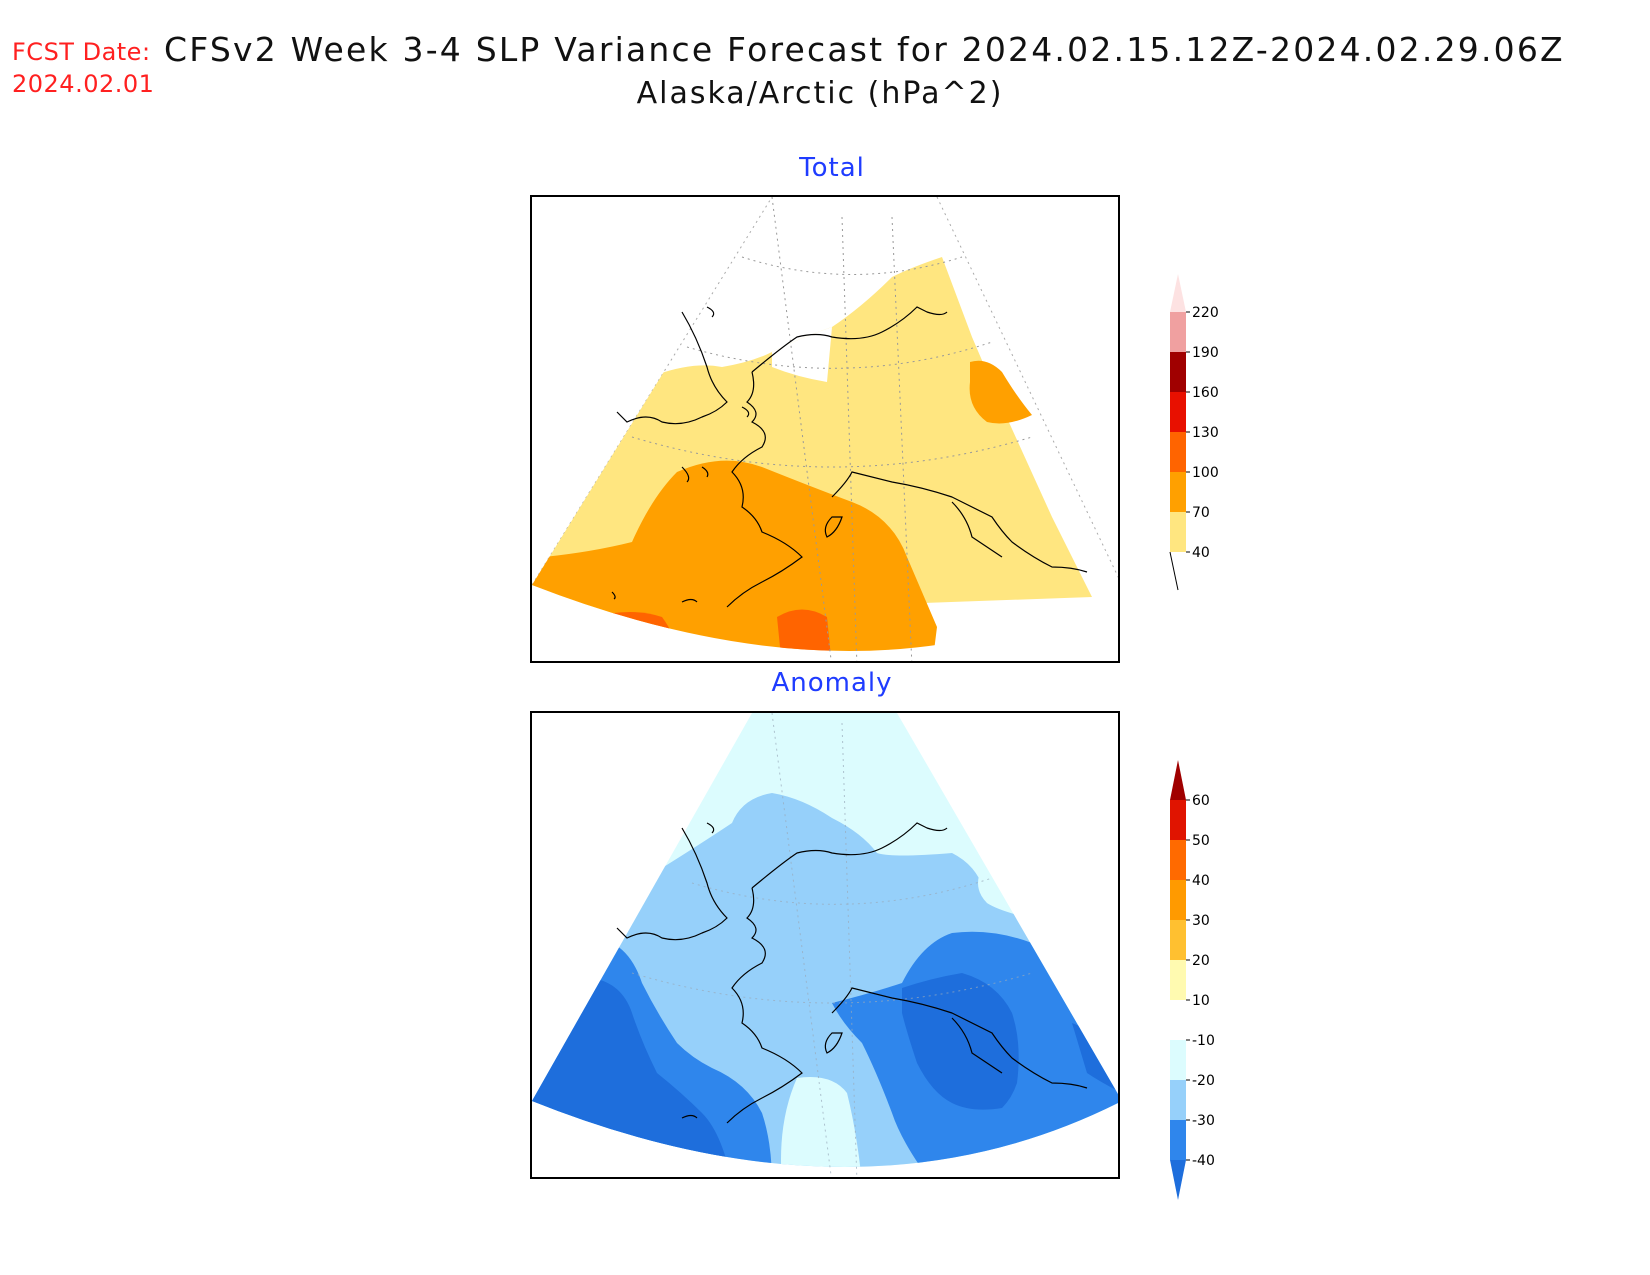  I want to click on anomaly-colorbar-tick-label: 50, so click(1201, 841).